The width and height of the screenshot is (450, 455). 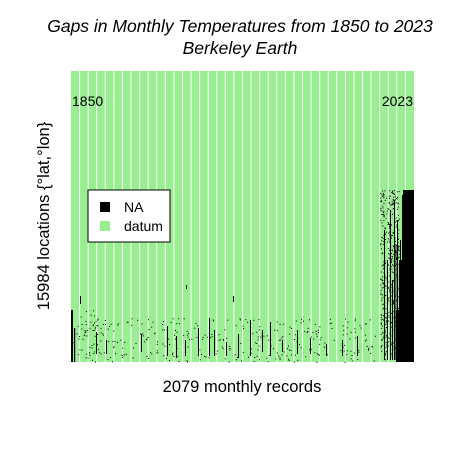 I want to click on chart-title-line2: Berkeley Earth, so click(x=240, y=48).